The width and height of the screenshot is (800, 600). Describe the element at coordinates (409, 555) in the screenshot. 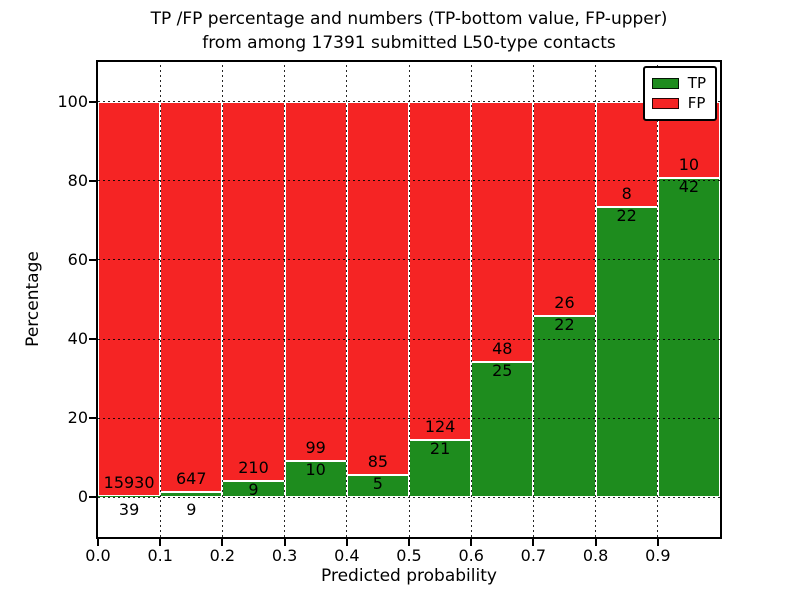

I see `x-tick-label: 0.5` at that location.